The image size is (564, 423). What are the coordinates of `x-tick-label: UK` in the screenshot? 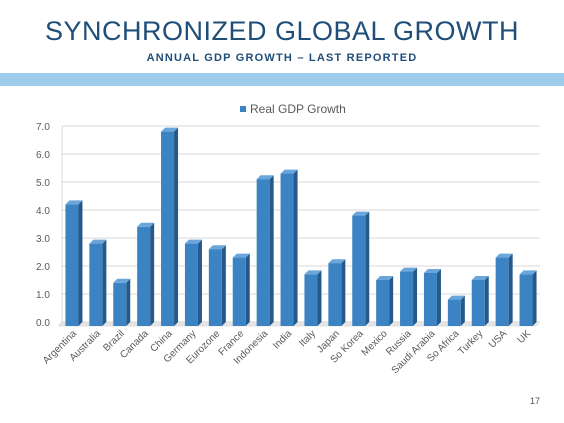 It's located at (525, 337).